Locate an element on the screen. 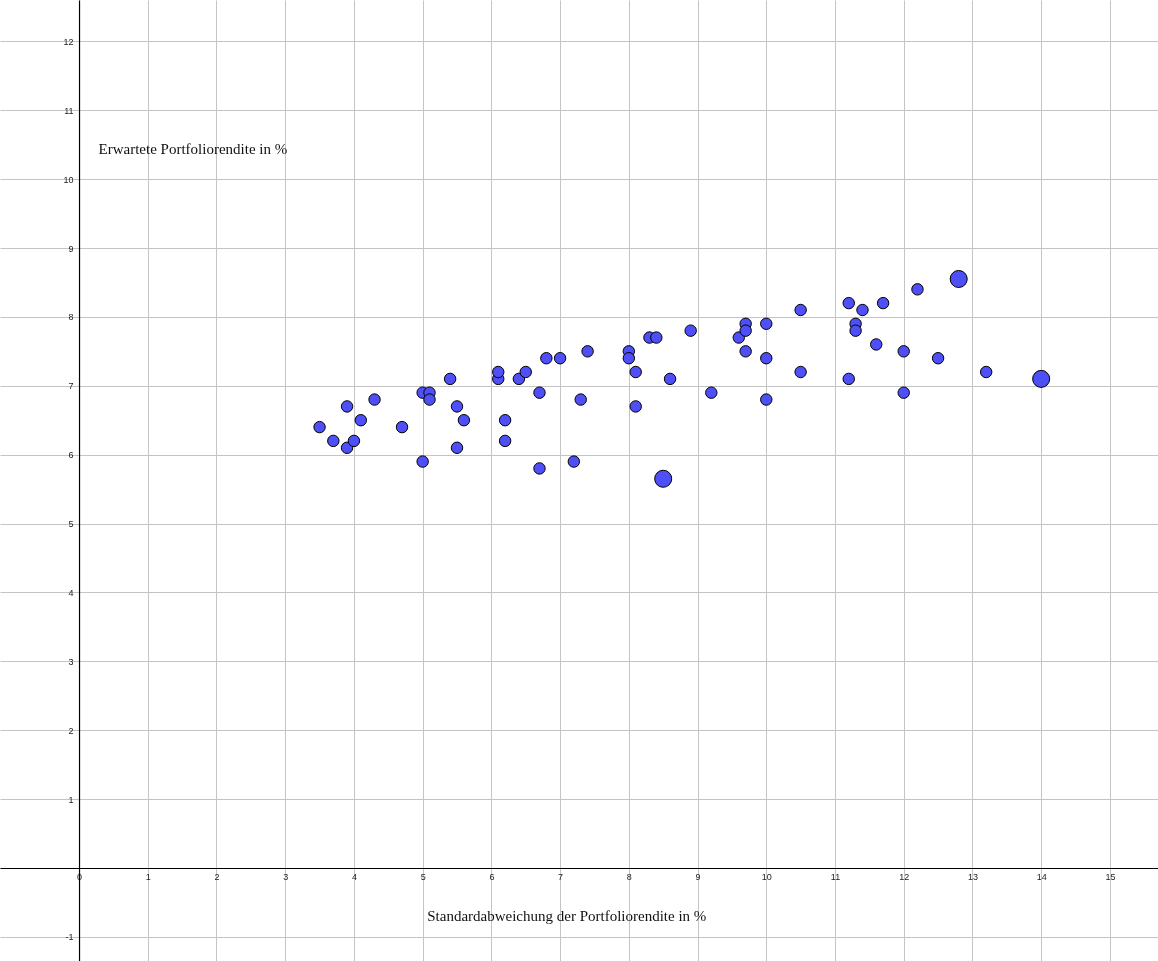 This screenshot has width=1158, height=961. y-tick-label: 1 is located at coordinates (71, 799).